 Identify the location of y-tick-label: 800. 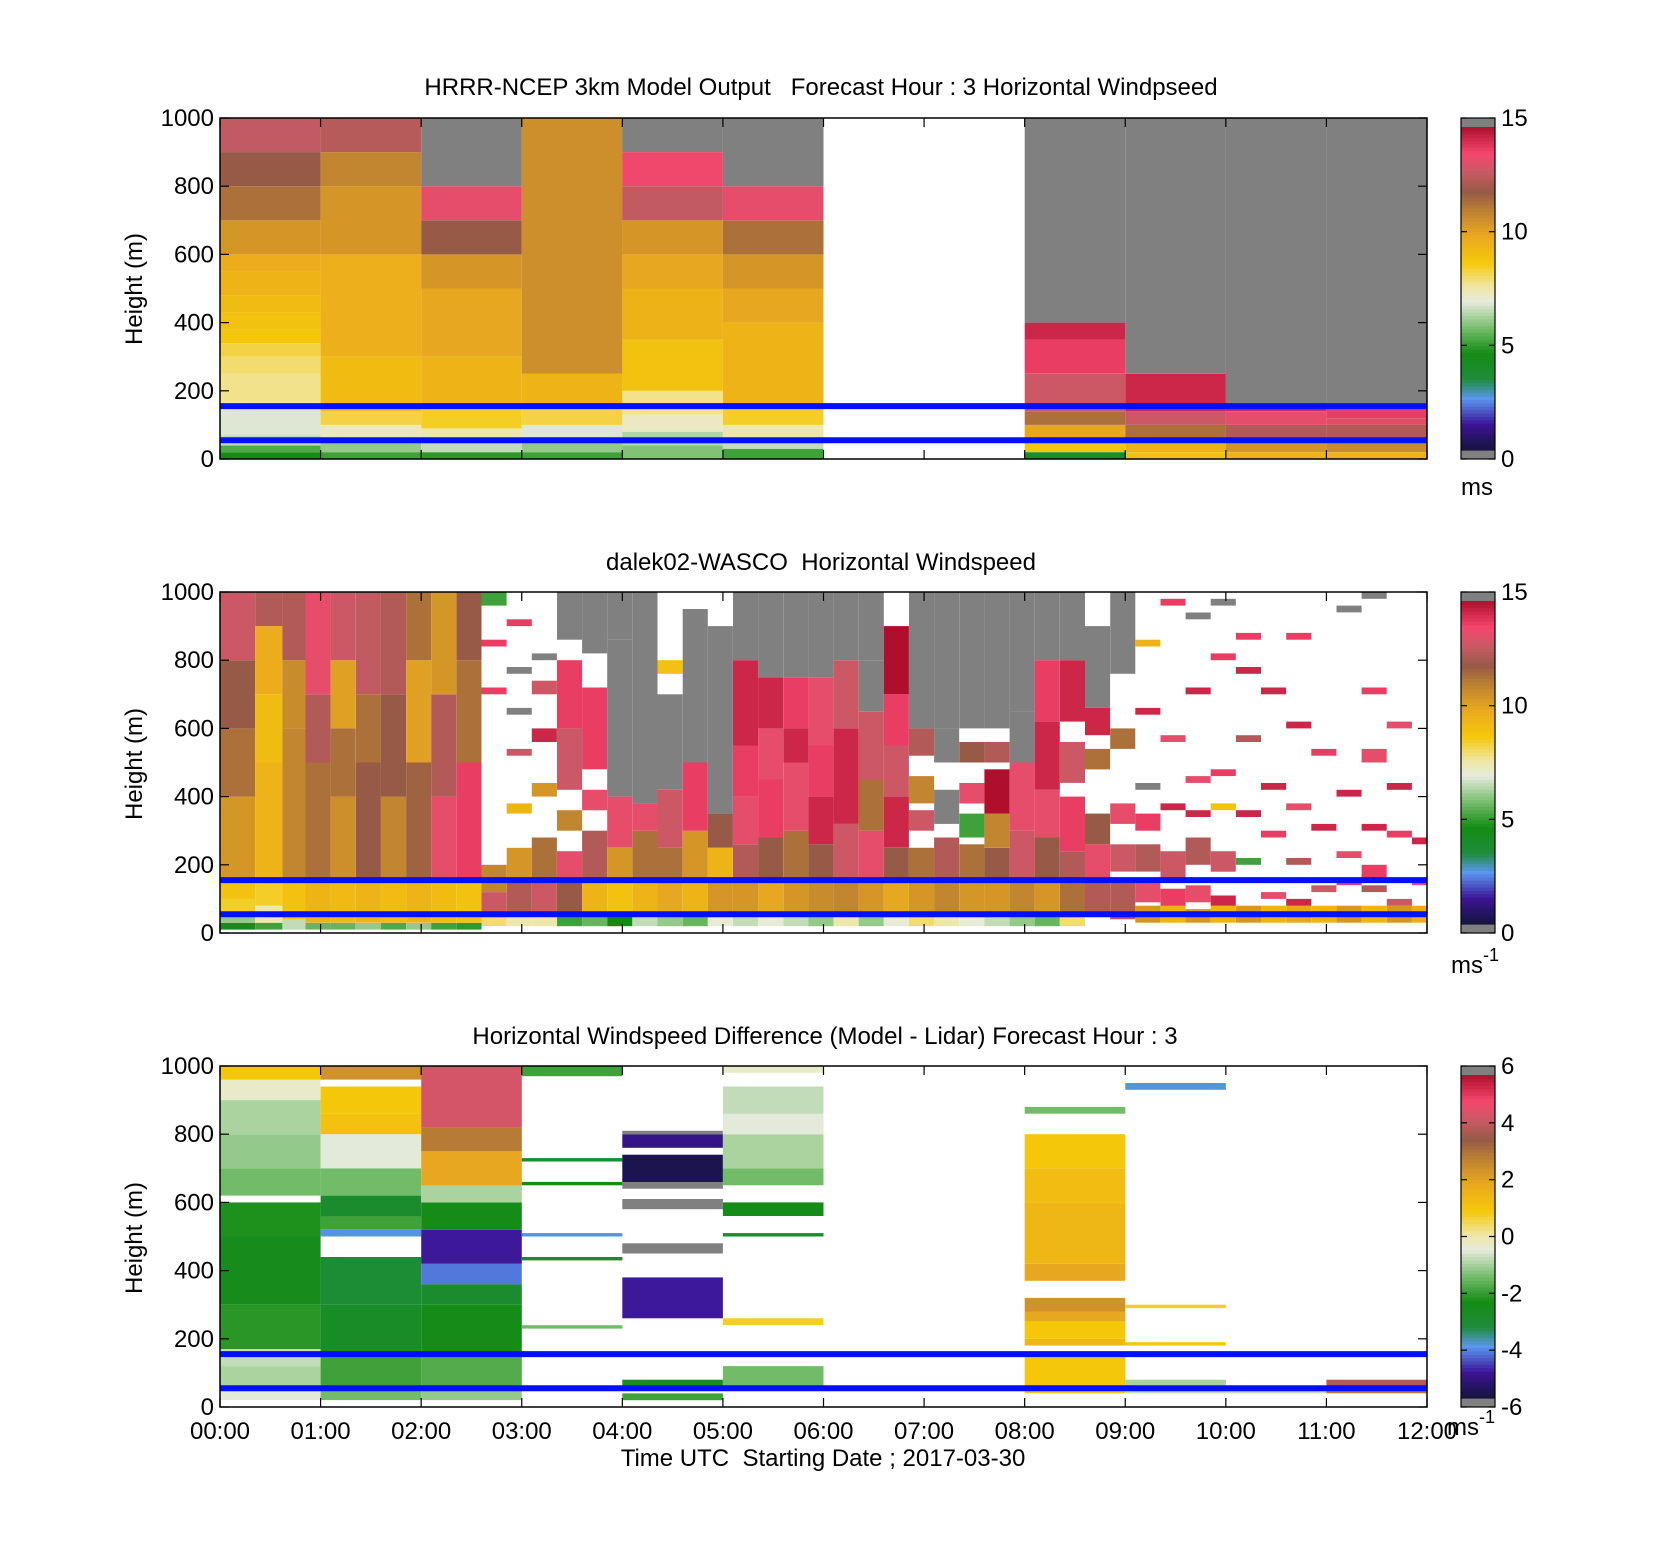
(194, 1134).